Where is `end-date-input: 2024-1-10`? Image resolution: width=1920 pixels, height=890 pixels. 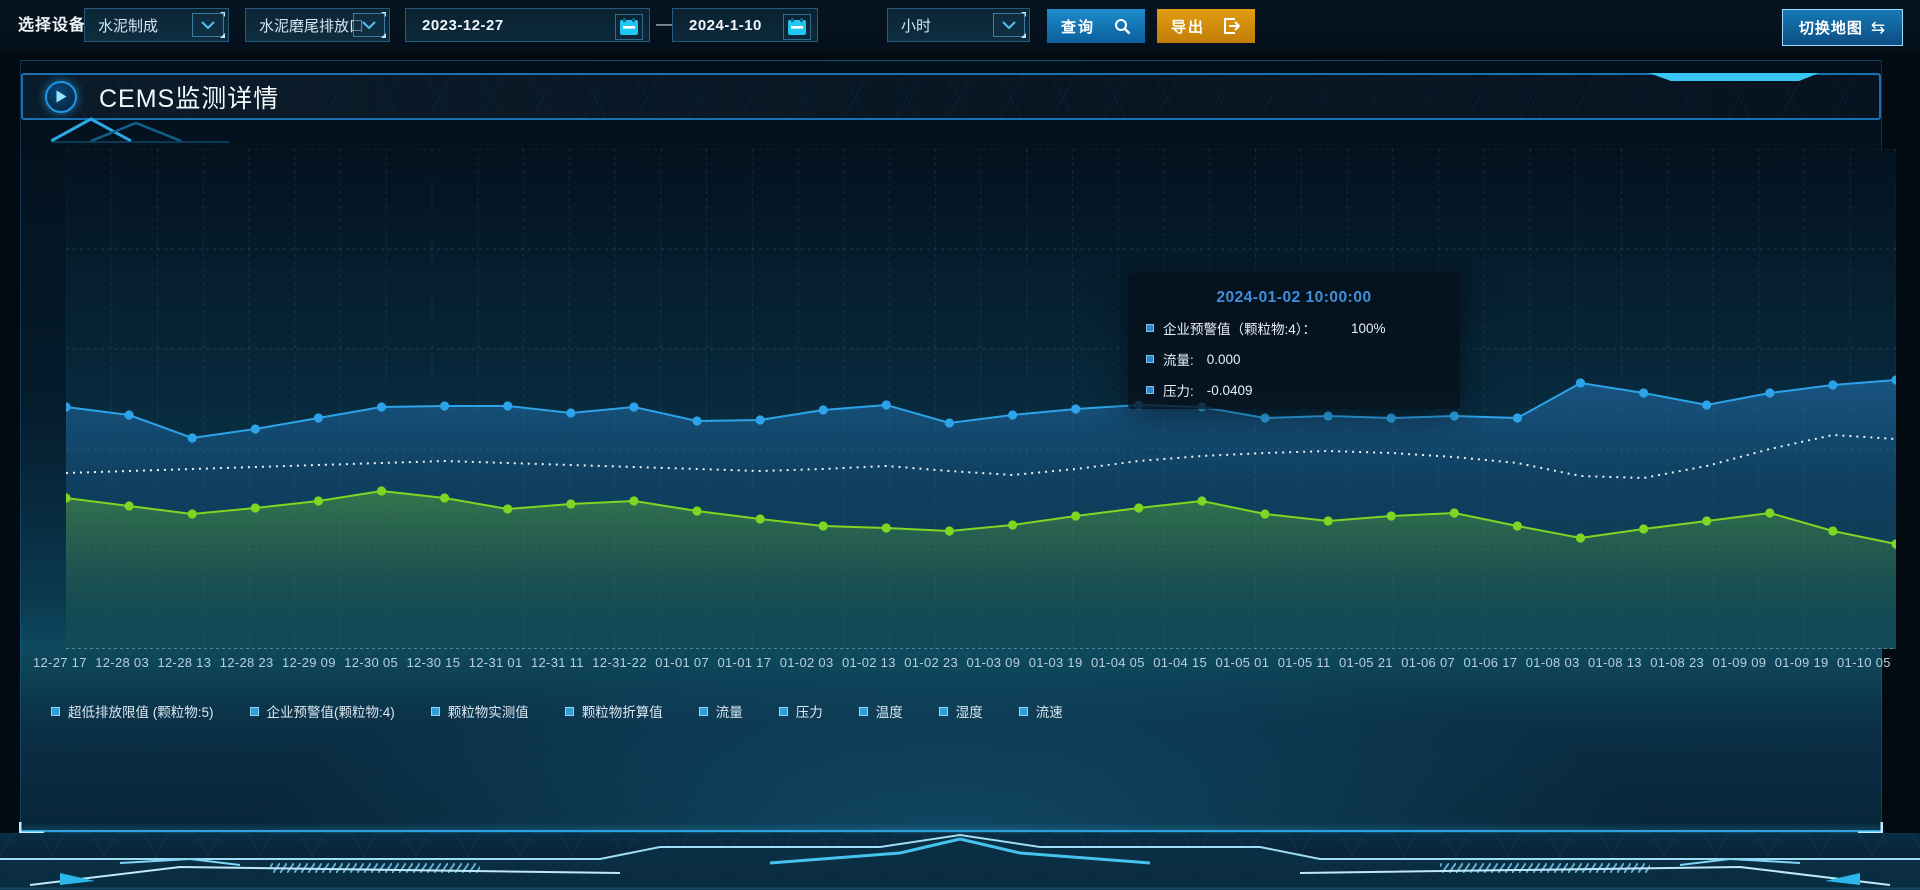 end-date-input: 2024-1-10 is located at coordinates (745, 25).